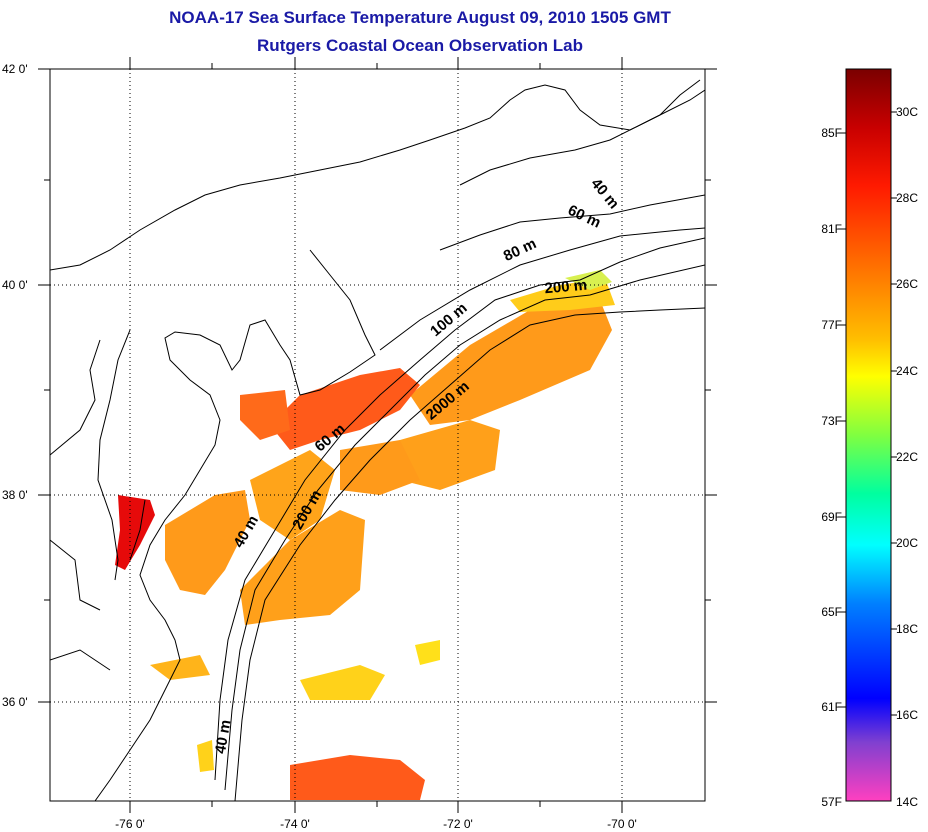 The width and height of the screenshot is (928, 832). Describe the element at coordinates (223, 736) in the screenshot. I see `contour-label-40m-hatteras: 40 m` at that location.